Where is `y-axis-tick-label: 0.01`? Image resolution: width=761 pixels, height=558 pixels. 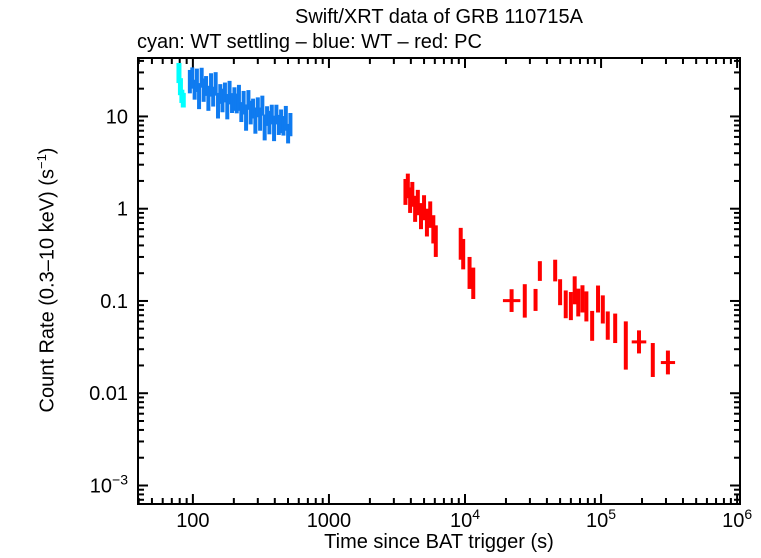
y-axis-tick-label: 0.01 is located at coordinates (108, 394).